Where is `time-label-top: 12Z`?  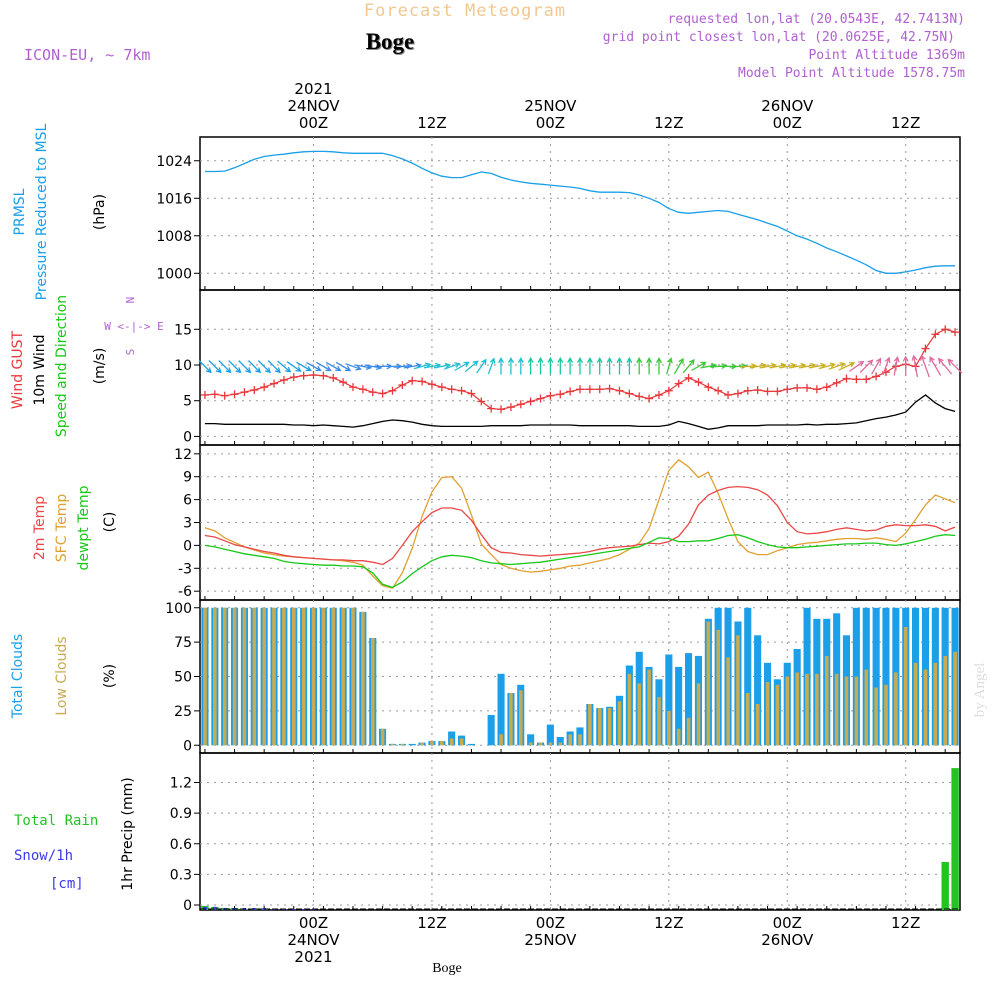
time-label-top: 12Z is located at coordinates (905, 123).